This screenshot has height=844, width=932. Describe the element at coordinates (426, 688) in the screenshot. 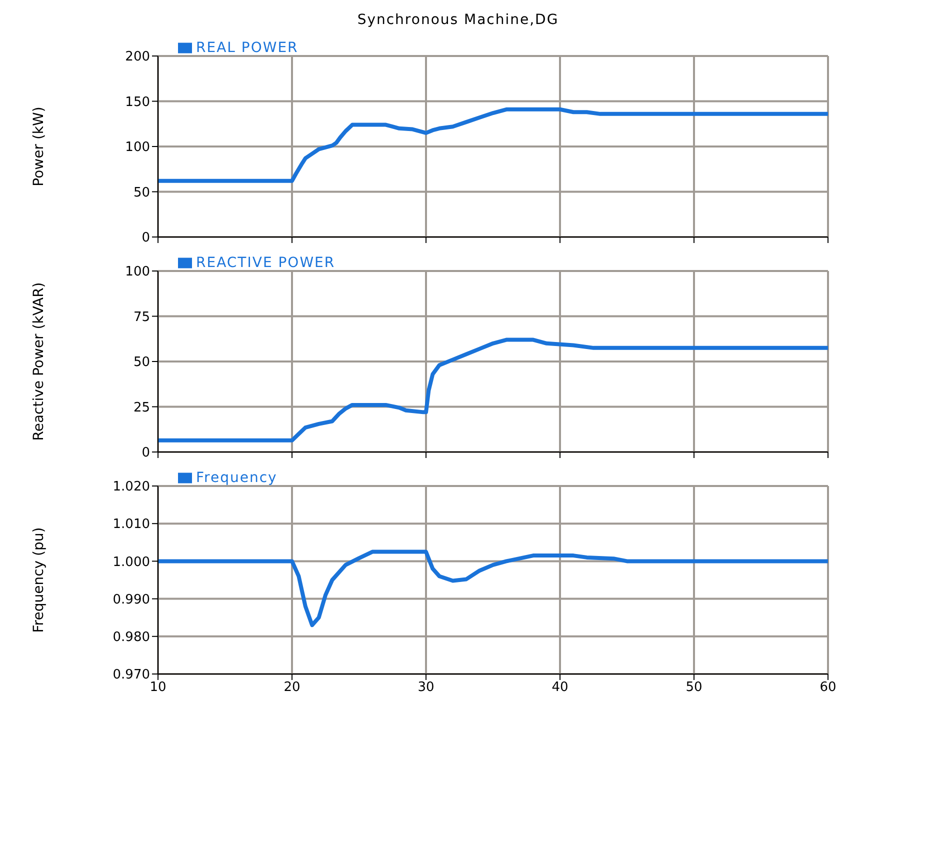

I see `x-tick-label: 30` at that location.